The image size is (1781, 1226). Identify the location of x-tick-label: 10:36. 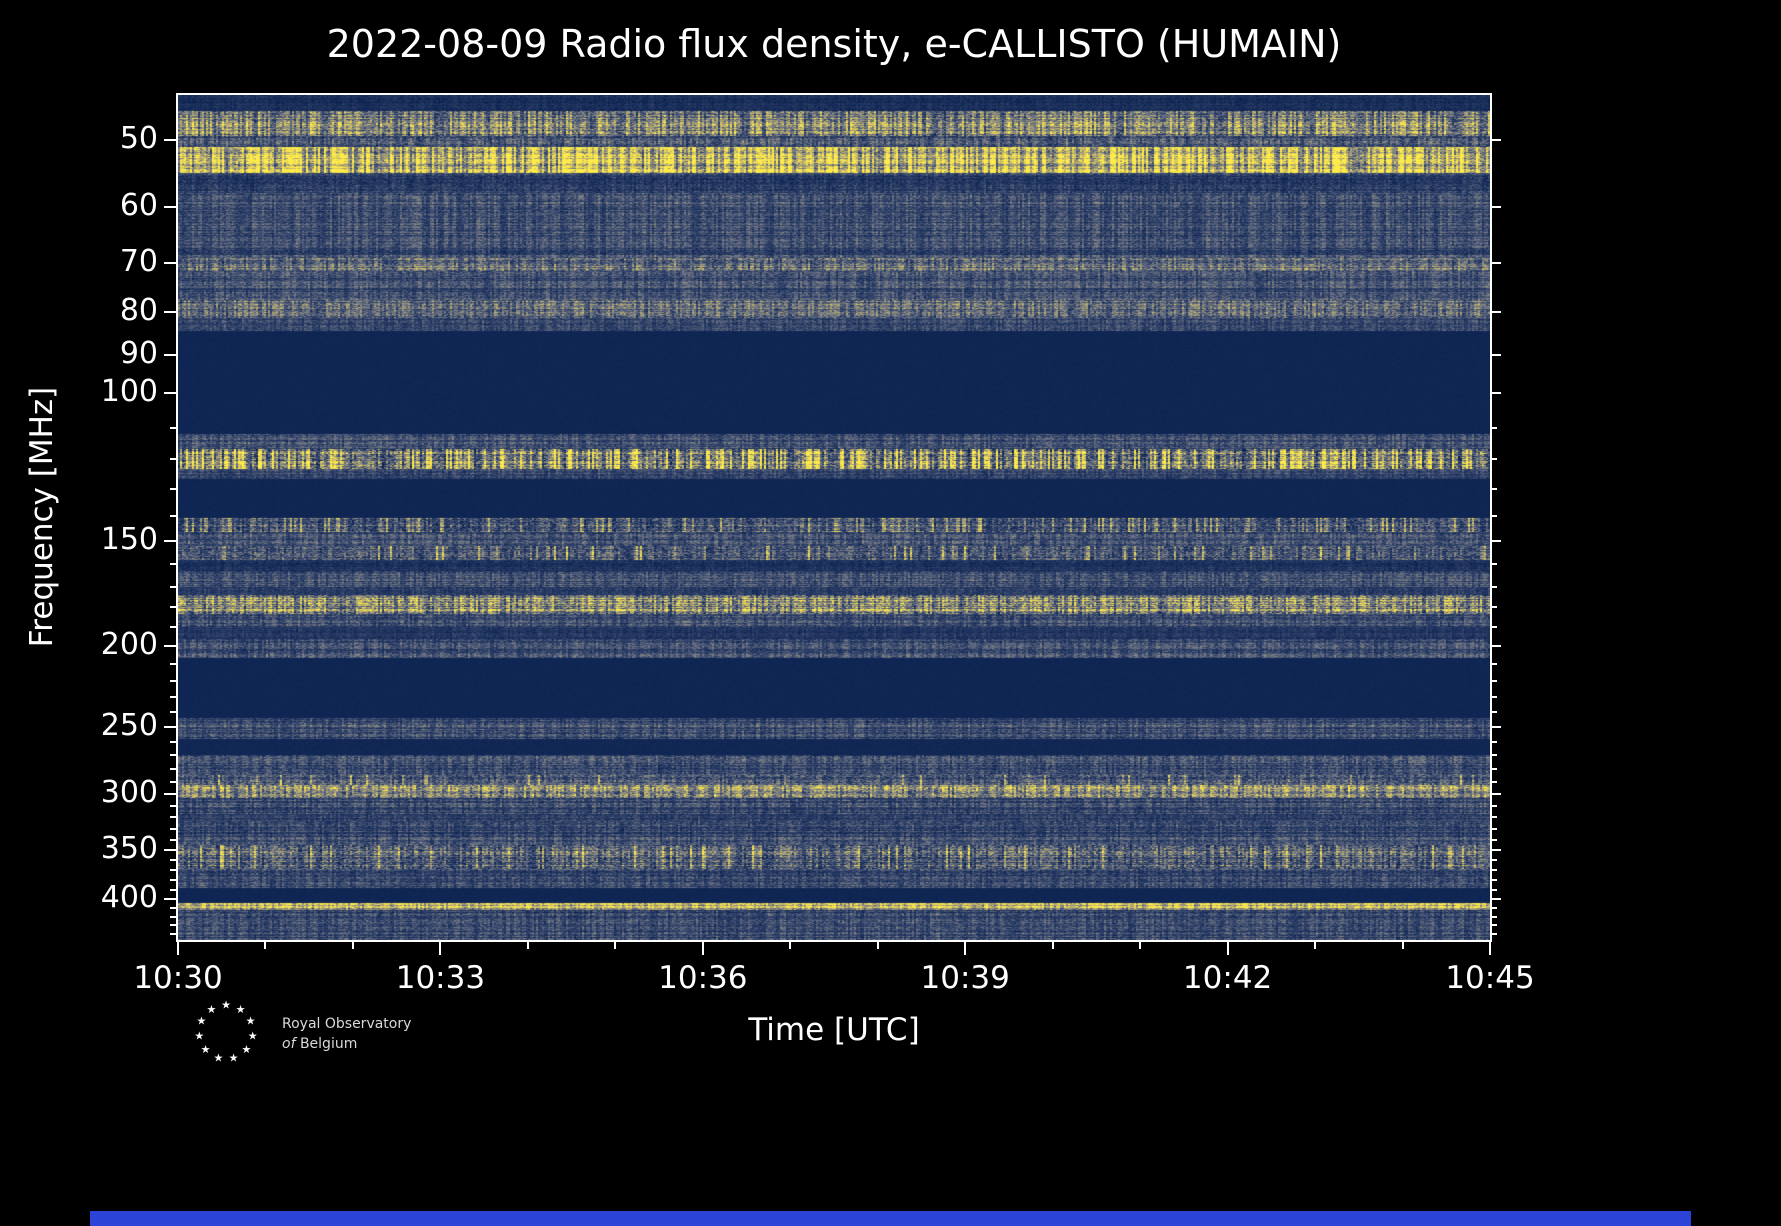
(703, 978).